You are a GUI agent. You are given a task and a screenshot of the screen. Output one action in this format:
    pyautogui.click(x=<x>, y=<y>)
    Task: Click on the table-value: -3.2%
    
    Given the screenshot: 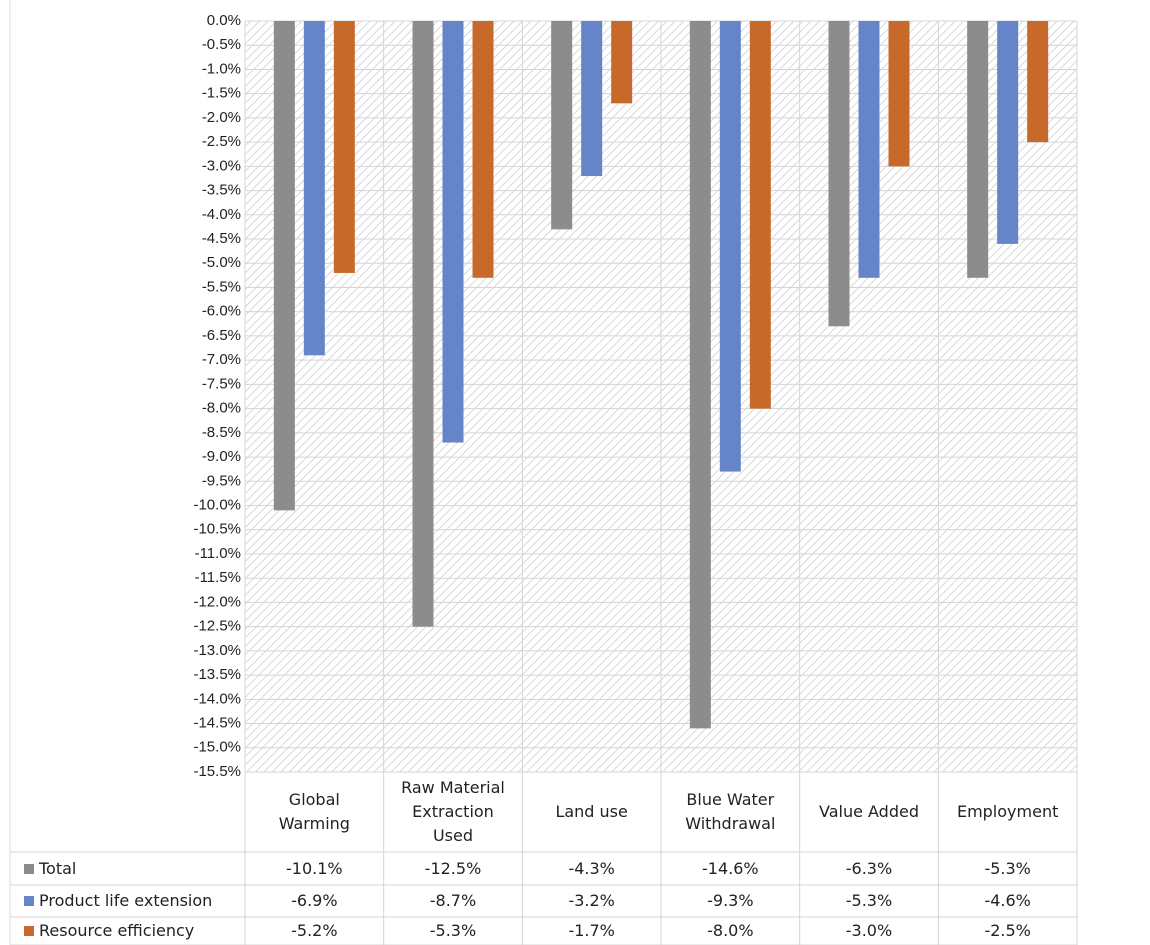 What is the action you would take?
    pyautogui.click(x=591, y=900)
    